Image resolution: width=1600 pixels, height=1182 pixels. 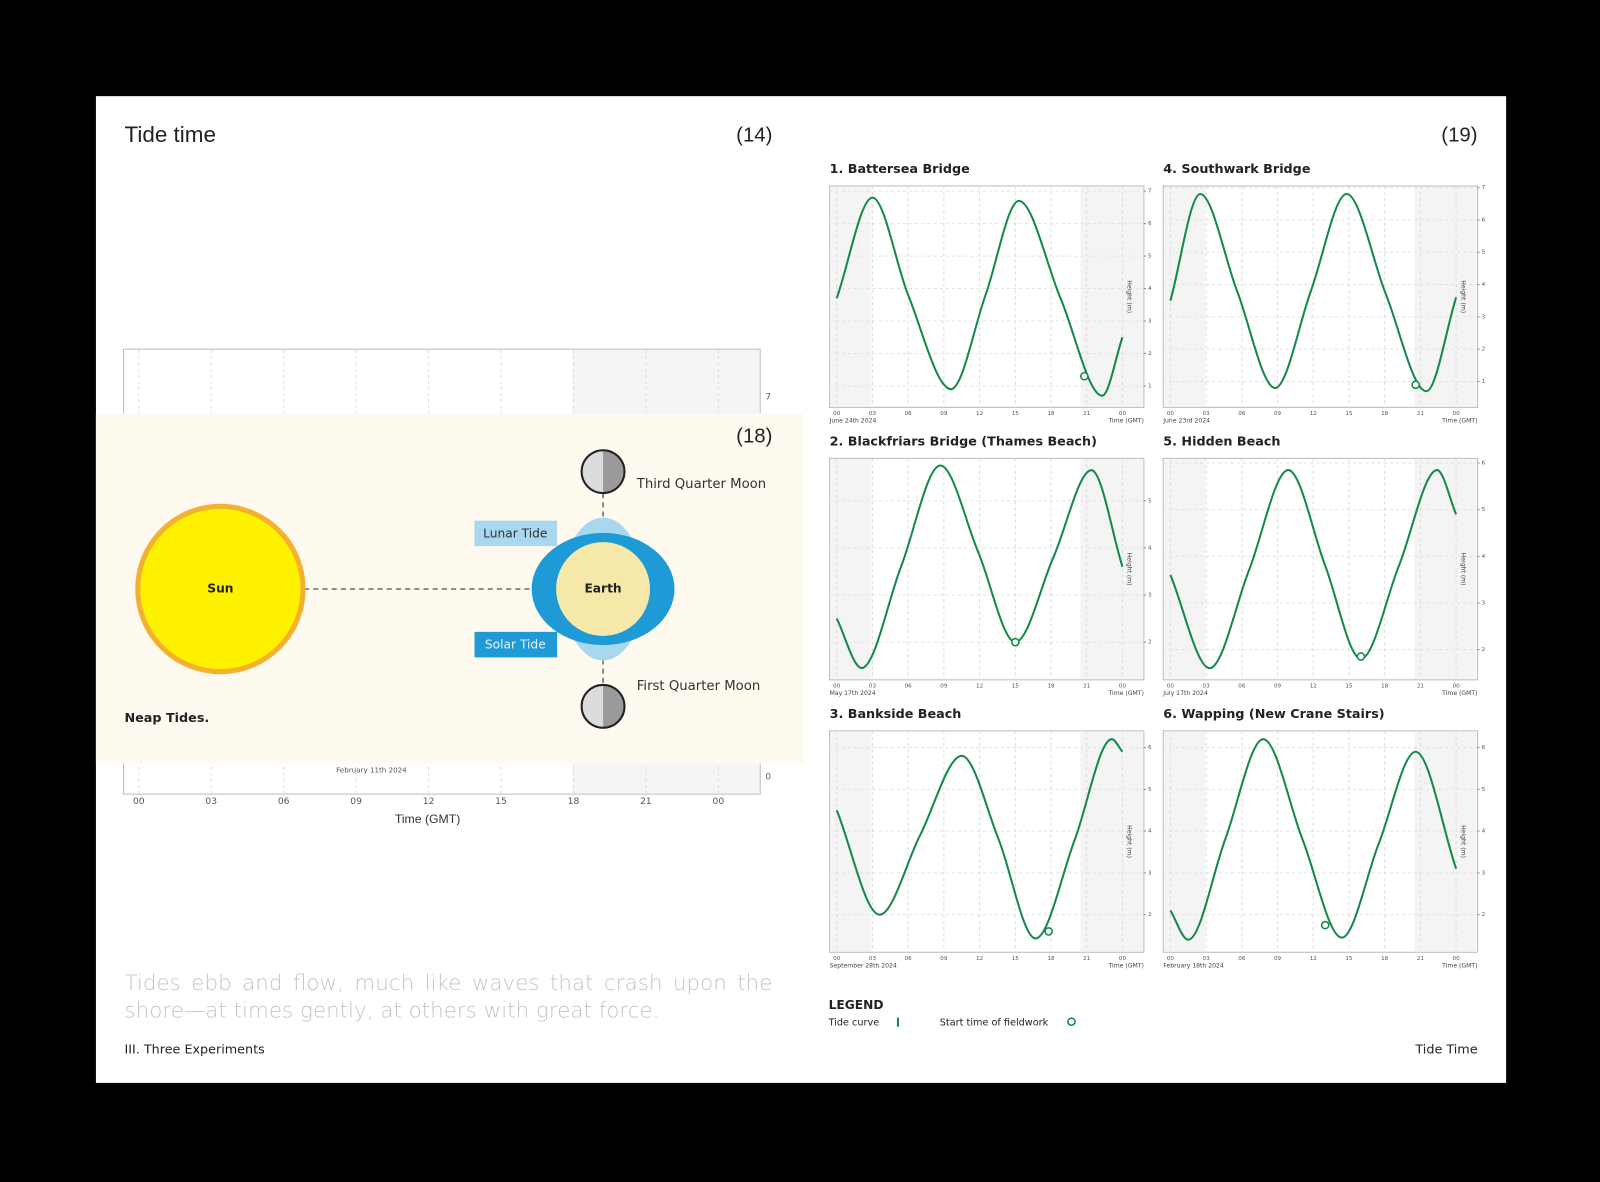 I want to click on lunar-tide-label: Lunar Tide, so click(x=515, y=533).